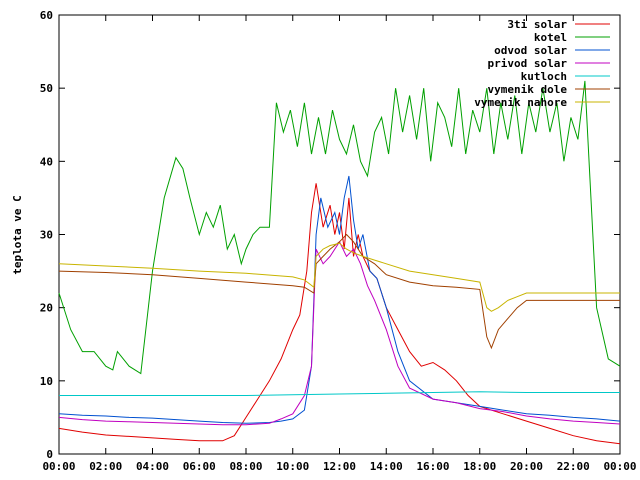 This screenshot has height=480, width=640. Describe the element at coordinates (46, 308) in the screenshot. I see `y-tick-label: 20` at that location.